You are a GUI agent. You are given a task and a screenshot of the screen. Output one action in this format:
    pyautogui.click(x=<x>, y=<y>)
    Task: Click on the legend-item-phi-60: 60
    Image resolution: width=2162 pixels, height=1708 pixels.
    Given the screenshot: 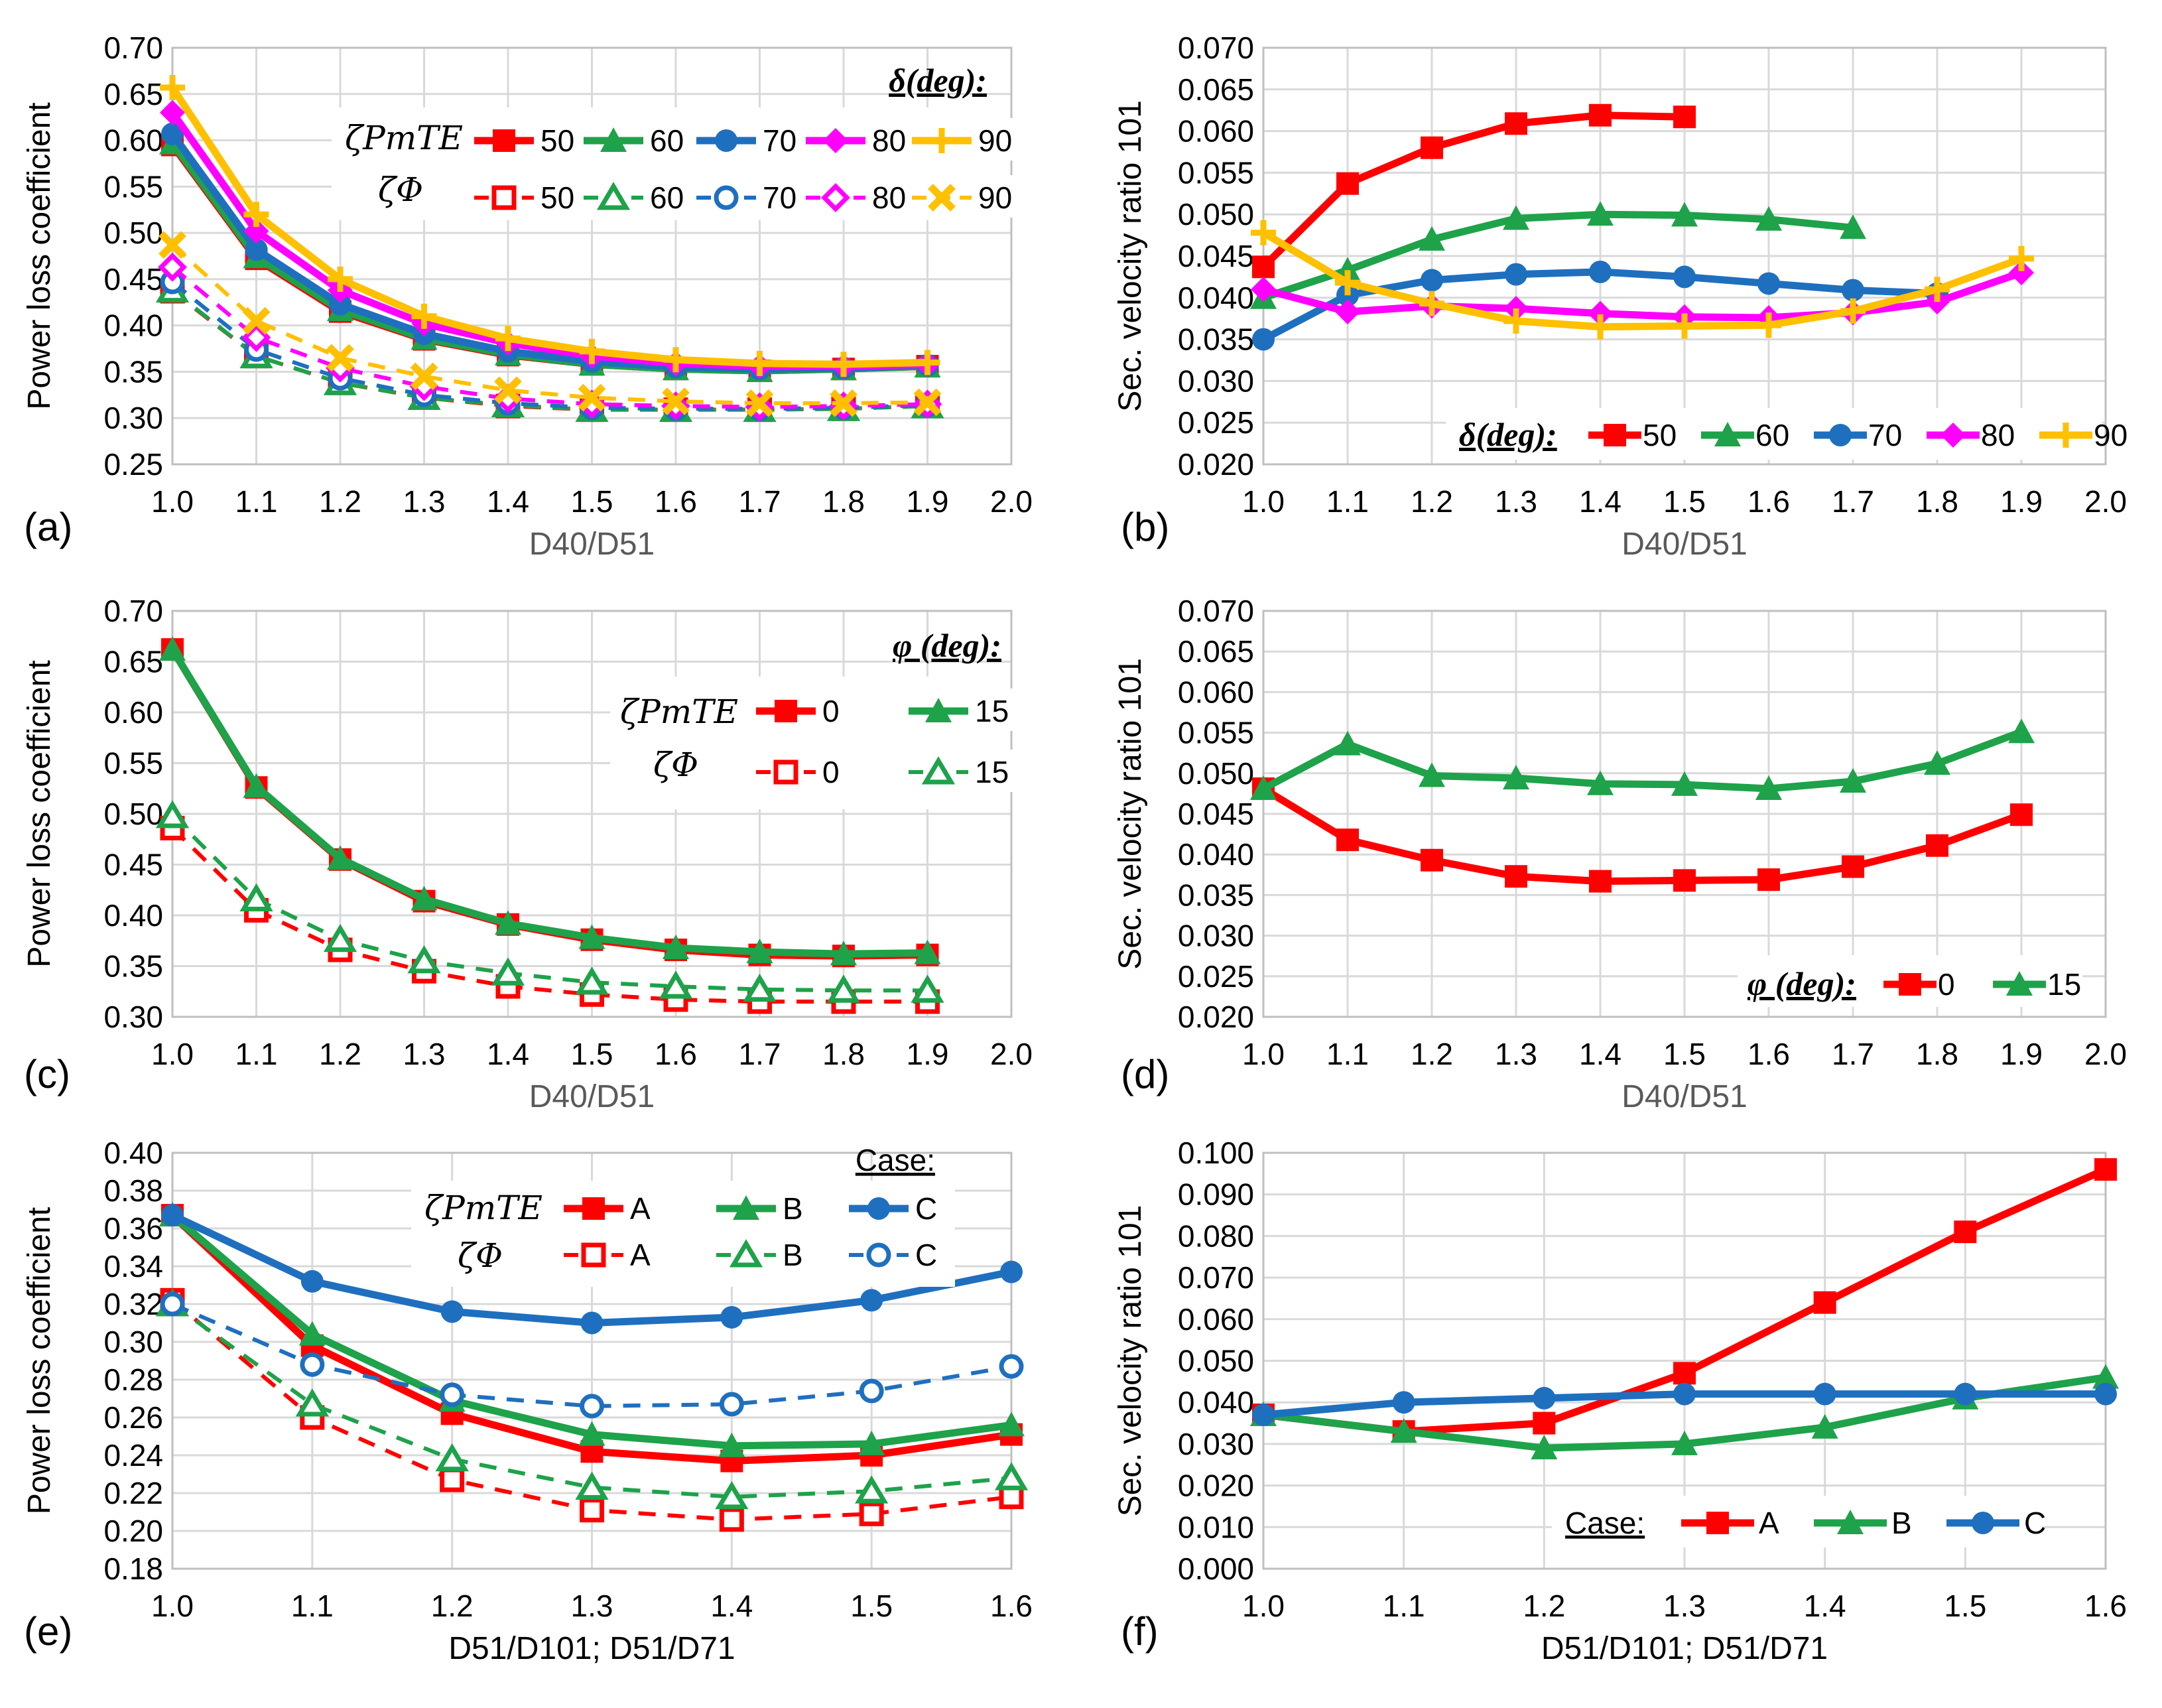 What is the action you would take?
    pyautogui.click(x=633, y=196)
    